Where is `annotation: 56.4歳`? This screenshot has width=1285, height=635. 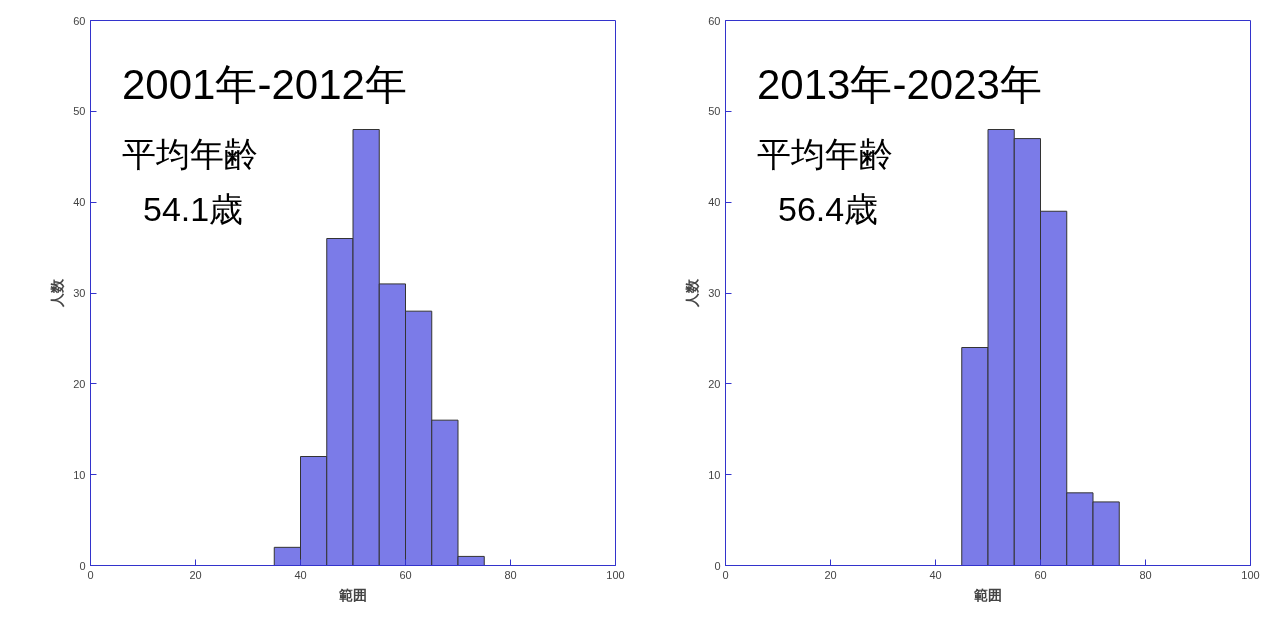
annotation: 56.4歳 is located at coordinates (828, 208).